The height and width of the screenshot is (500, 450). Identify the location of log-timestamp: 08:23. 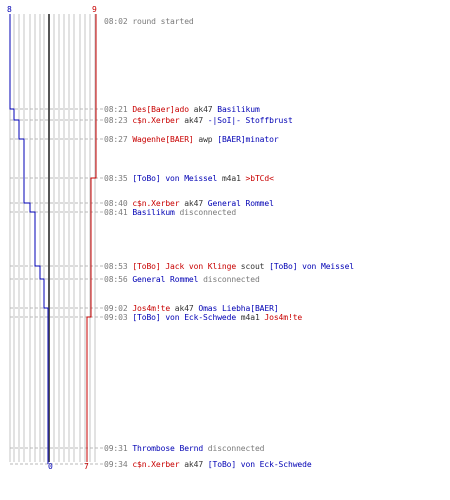
(116, 120).